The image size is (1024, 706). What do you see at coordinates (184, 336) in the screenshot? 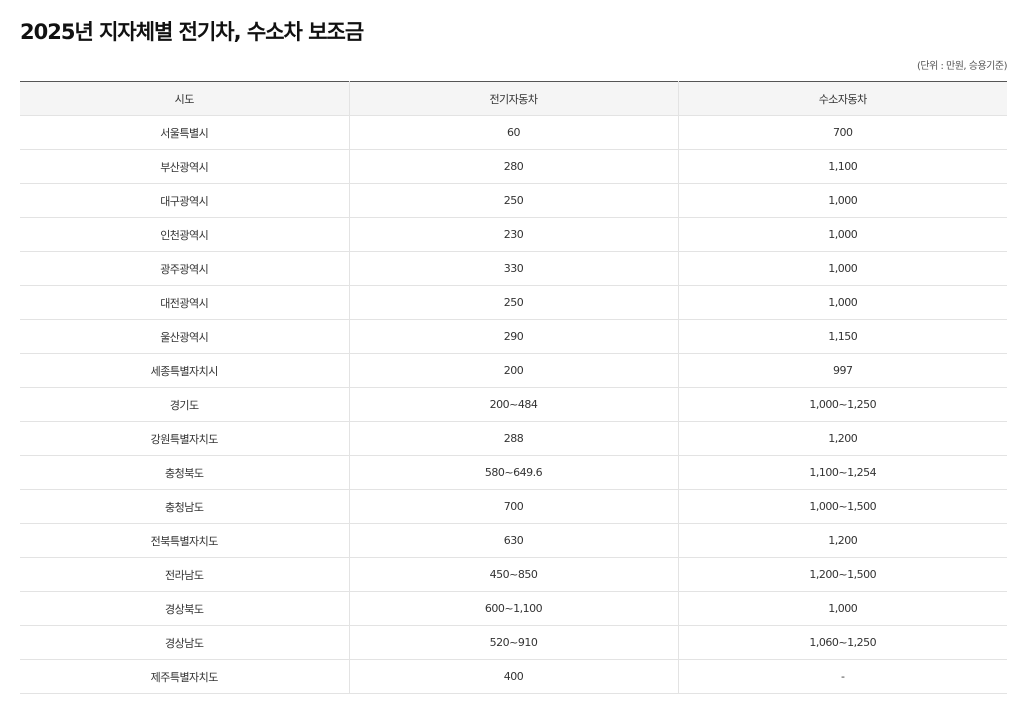
I see `cell-region: 울산광역시` at bounding box center [184, 336].